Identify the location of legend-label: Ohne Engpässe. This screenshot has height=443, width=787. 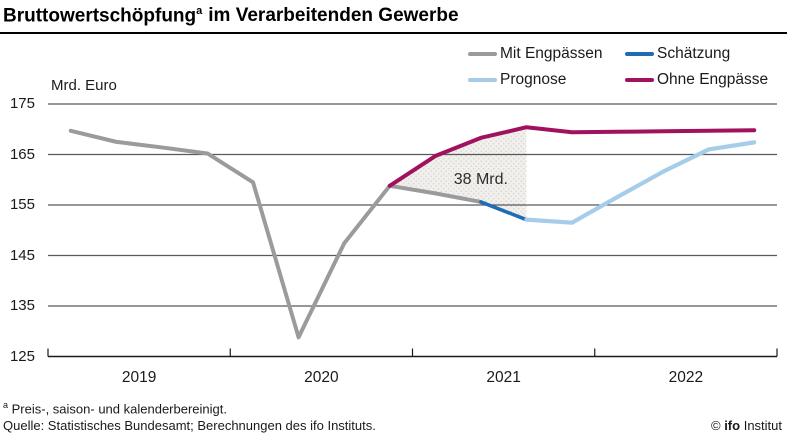
(713, 79).